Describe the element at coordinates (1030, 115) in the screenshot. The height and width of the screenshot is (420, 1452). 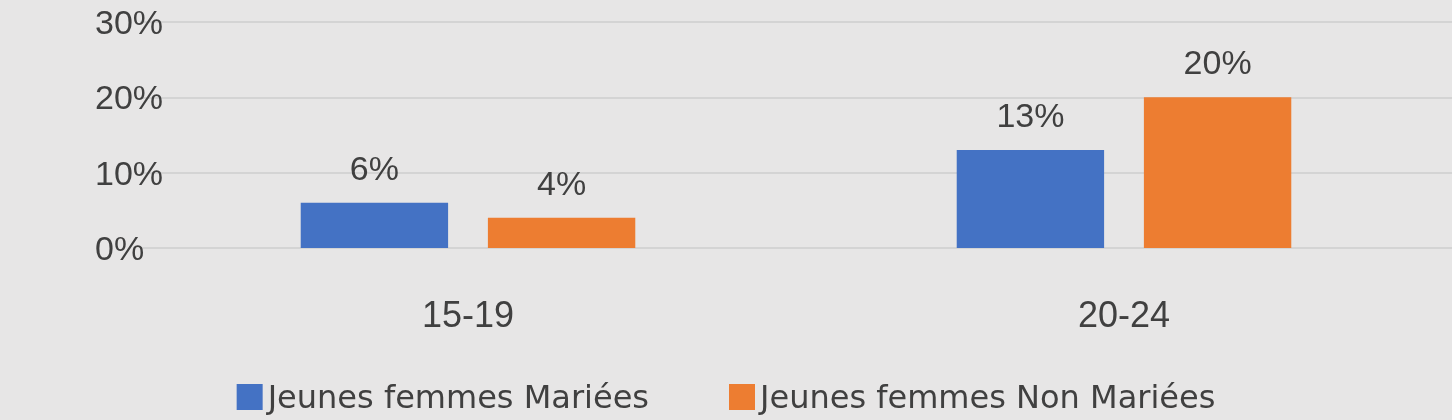
I see `data-label: 13%` at that location.